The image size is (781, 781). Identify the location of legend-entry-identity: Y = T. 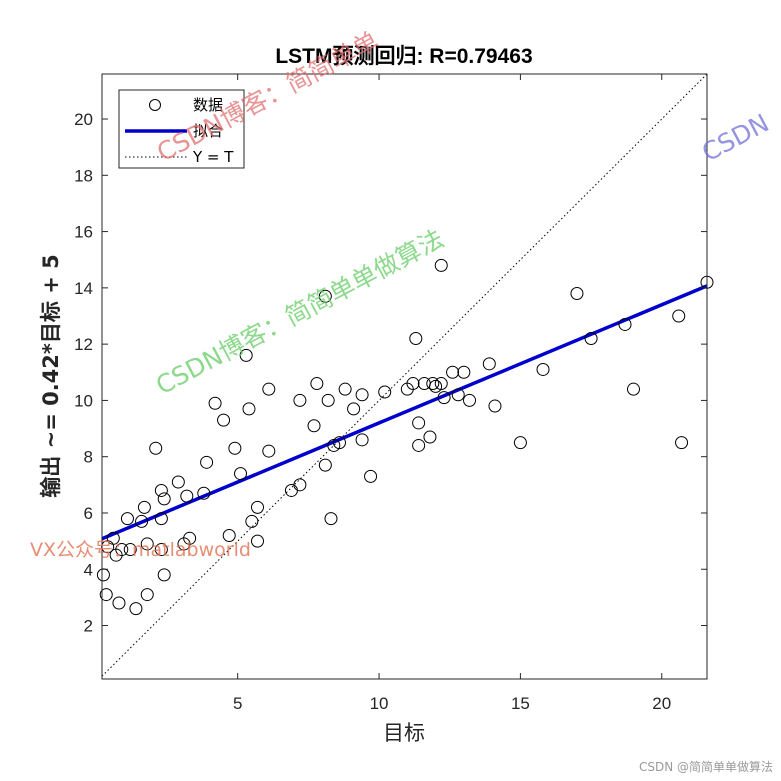
(213, 157).